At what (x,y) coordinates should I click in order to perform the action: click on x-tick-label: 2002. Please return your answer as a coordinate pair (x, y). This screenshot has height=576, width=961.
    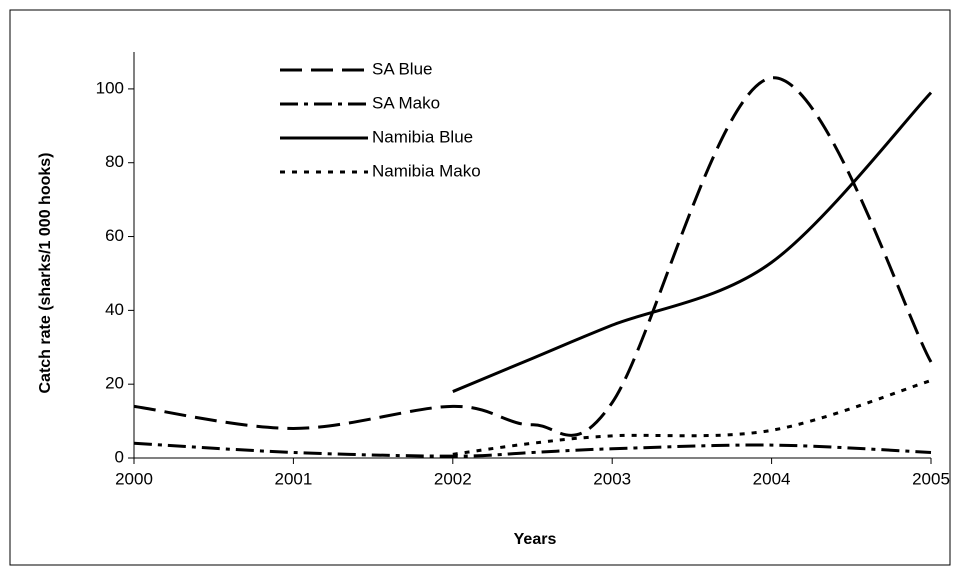
    Looking at the image, I should click on (453, 478).